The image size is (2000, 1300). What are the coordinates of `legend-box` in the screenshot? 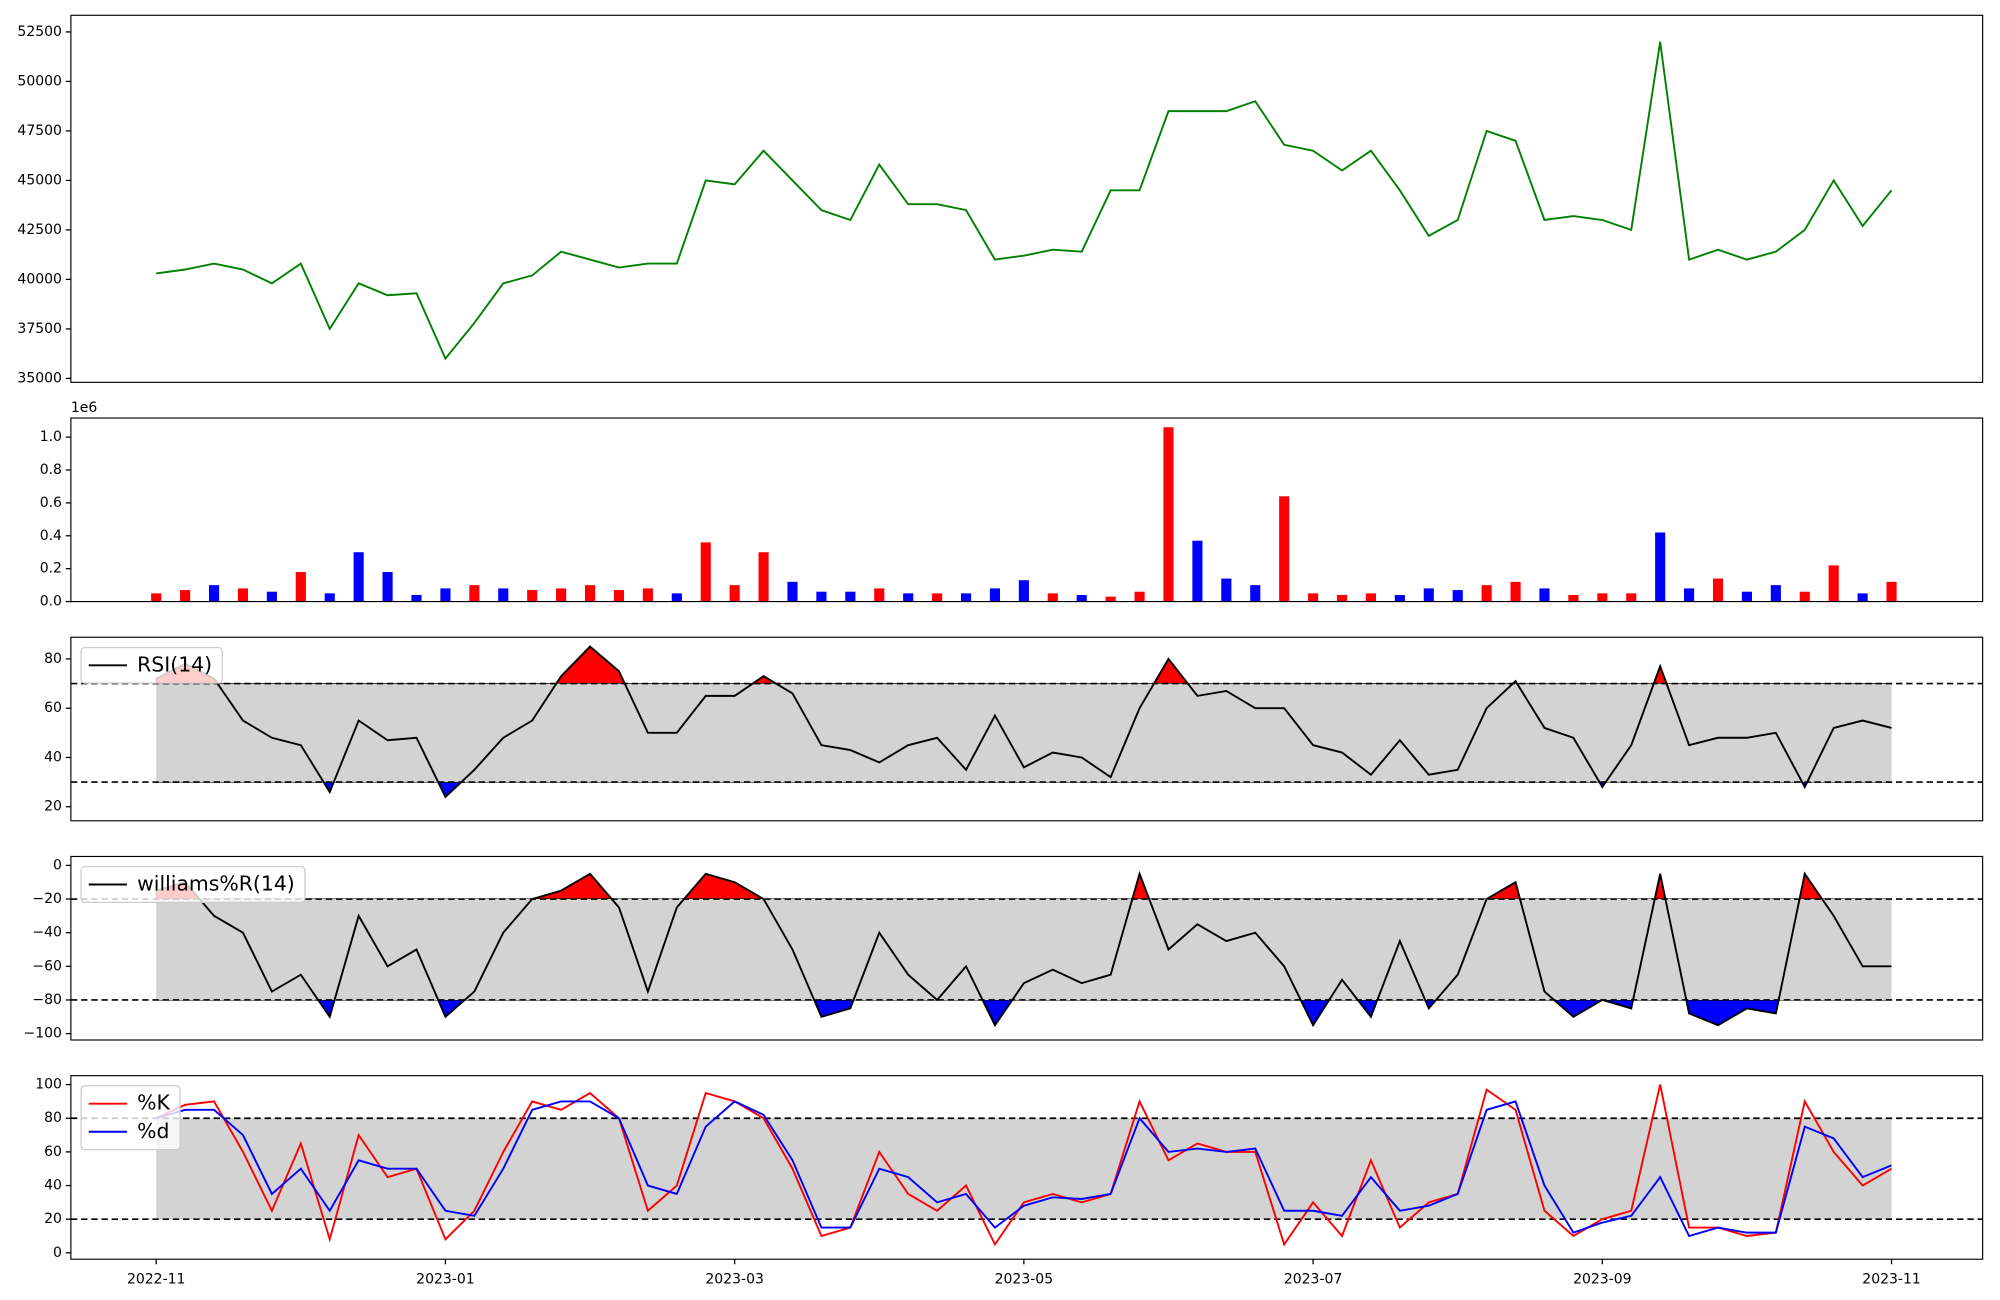 It's located at (151, 665).